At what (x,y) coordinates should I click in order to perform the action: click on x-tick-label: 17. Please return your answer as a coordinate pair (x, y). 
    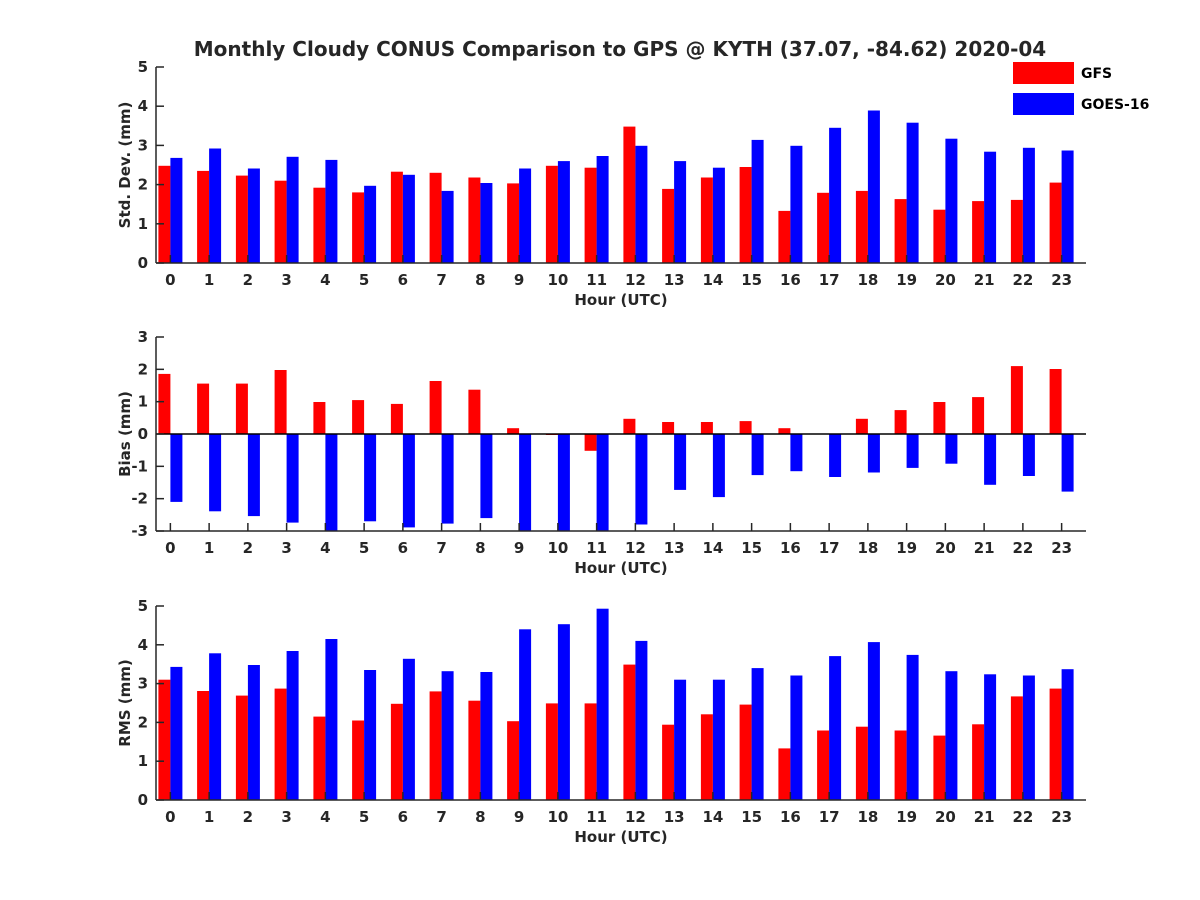
    Looking at the image, I should click on (829, 280).